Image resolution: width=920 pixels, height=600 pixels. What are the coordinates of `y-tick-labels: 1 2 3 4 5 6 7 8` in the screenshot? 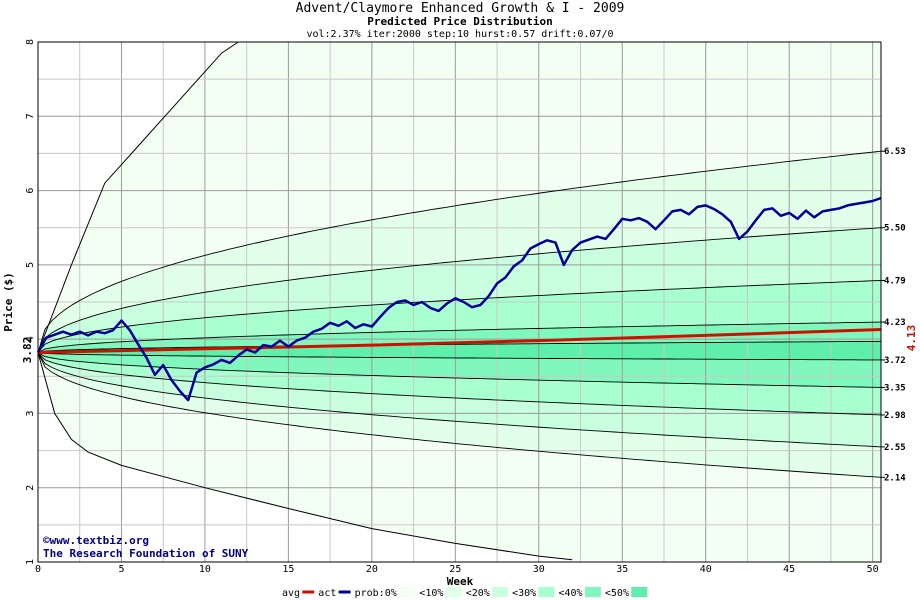 It's located at (30, 302).